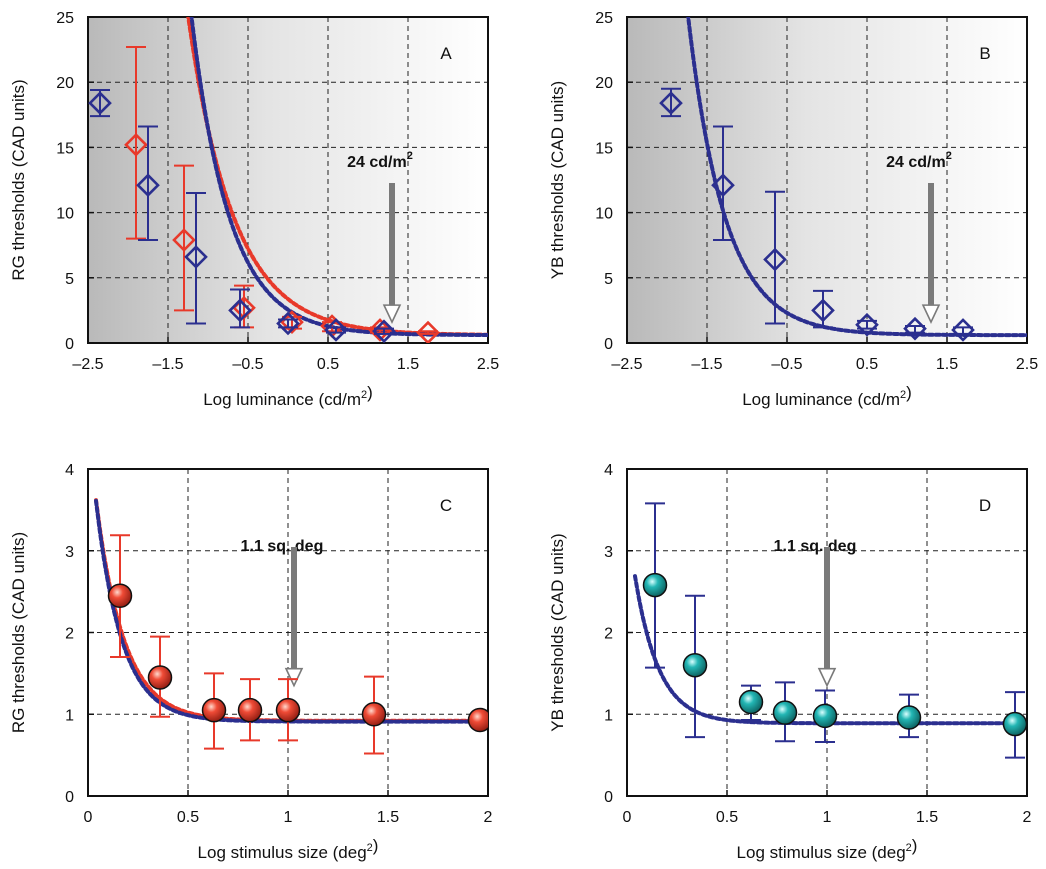 The width and height of the screenshot is (1046, 869). Describe the element at coordinates (282, 399) in the screenshot. I see `x-axis-label-part: Log luminance (cd/m` at that location.